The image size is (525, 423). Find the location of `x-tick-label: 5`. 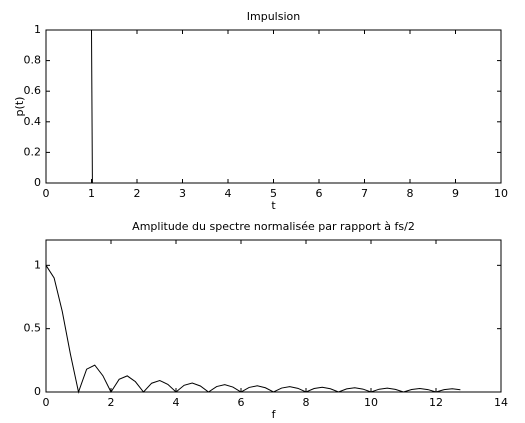

x-tick-label: 5 is located at coordinates (273, 193).